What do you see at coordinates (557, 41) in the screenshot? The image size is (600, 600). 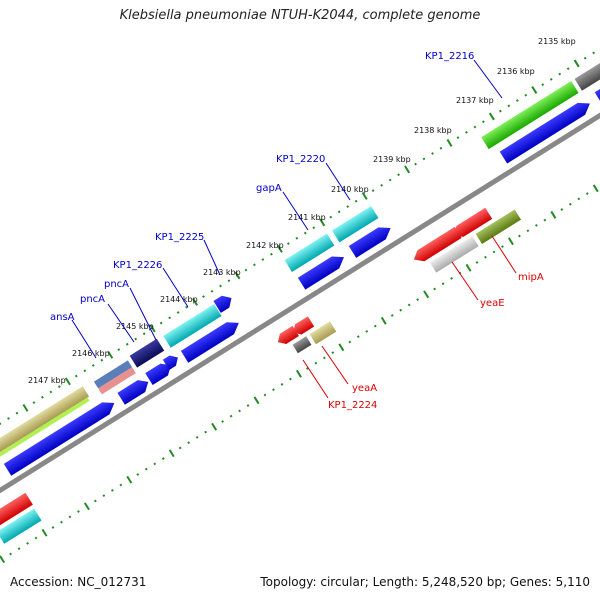 I see `tick-label: 2135 kbp` at bounding box center [557, 41].